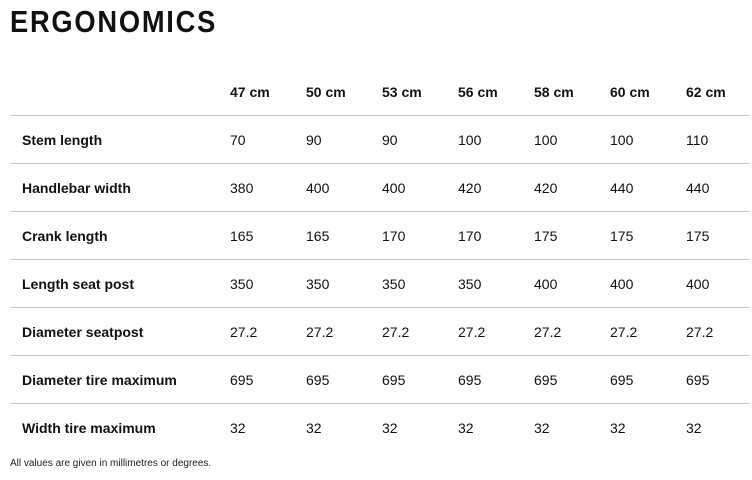  What do you see at coordinates (380, 235) in the screenshot?
I see `table-row: Crank length 165 165 170 170 175 175 175` at bounding box center [380, 235].